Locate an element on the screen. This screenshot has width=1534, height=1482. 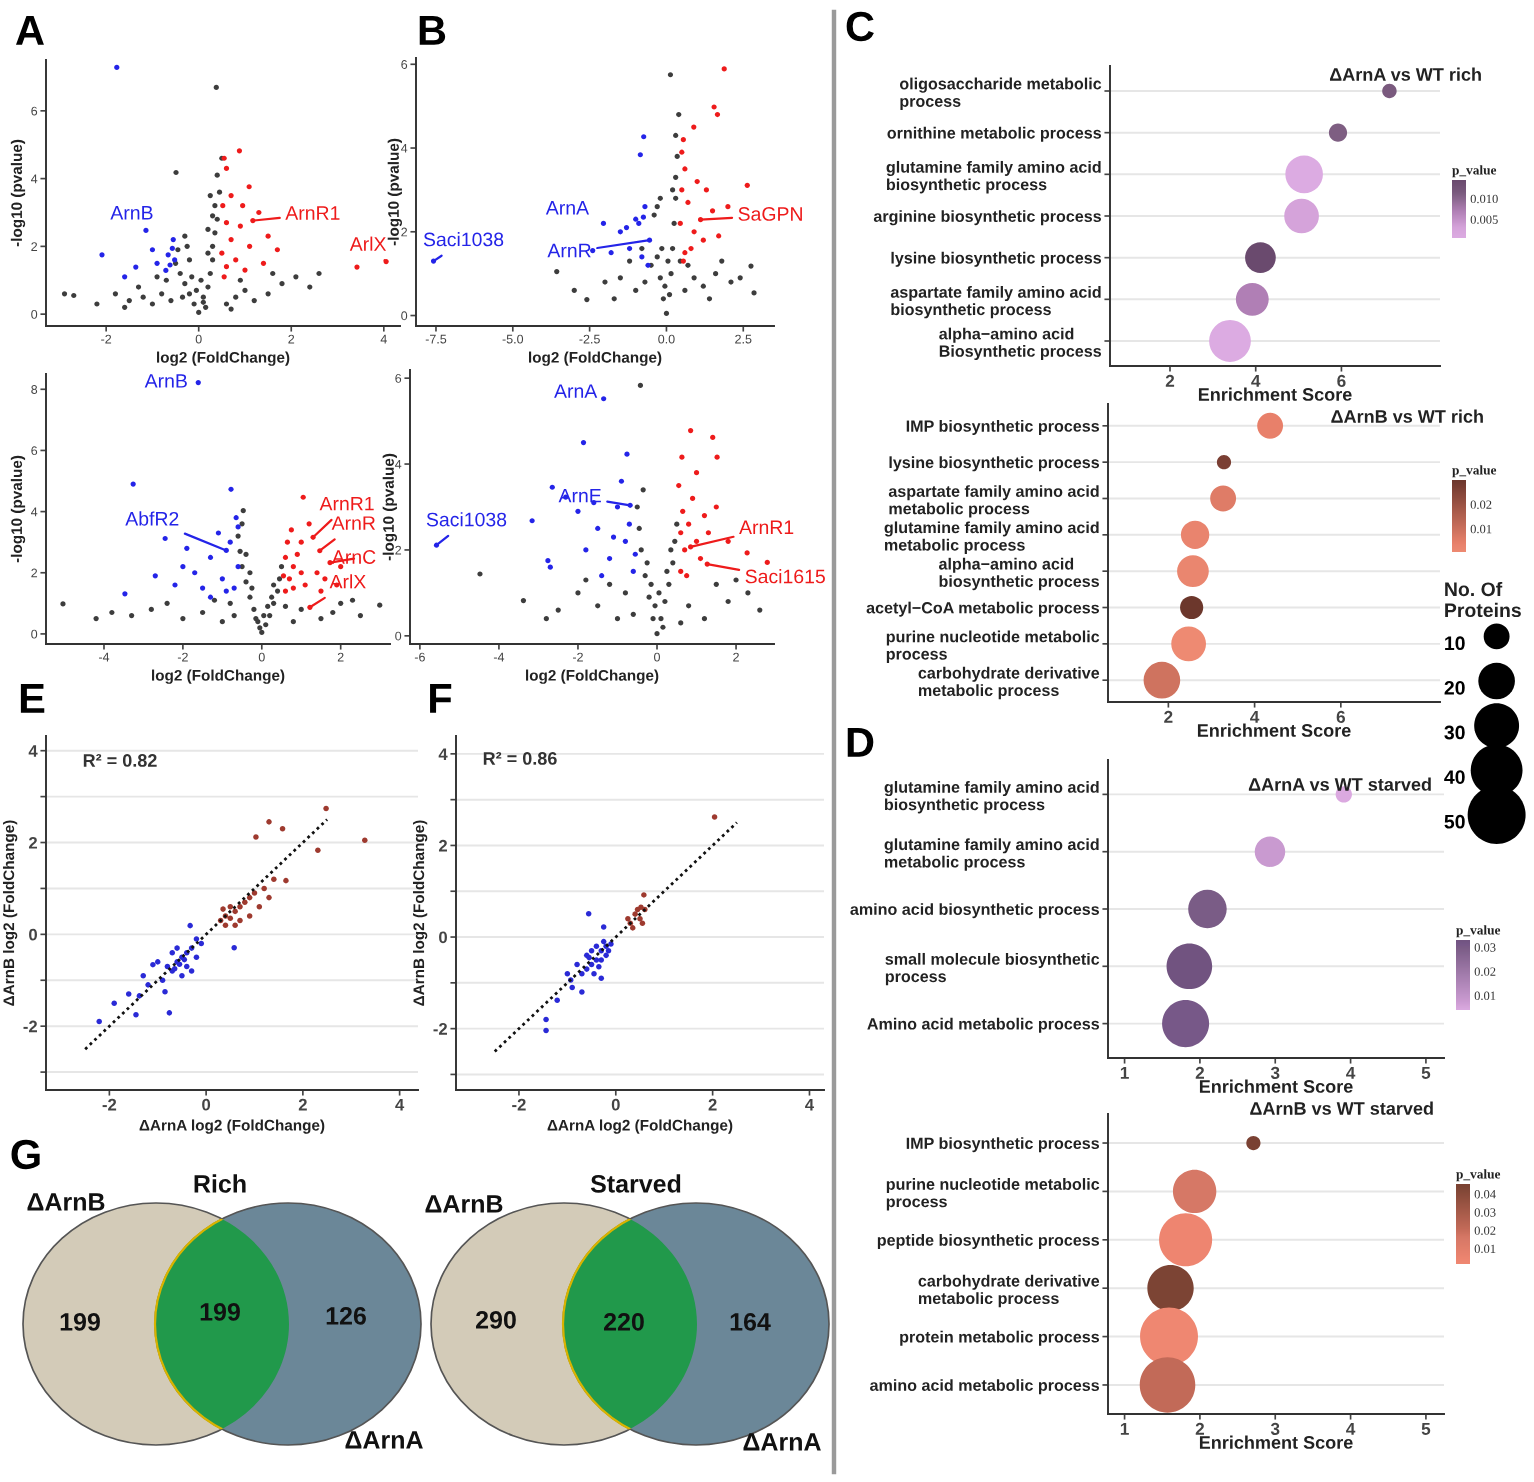
annotation: AbfR2 is located at coordinates (152, 518).